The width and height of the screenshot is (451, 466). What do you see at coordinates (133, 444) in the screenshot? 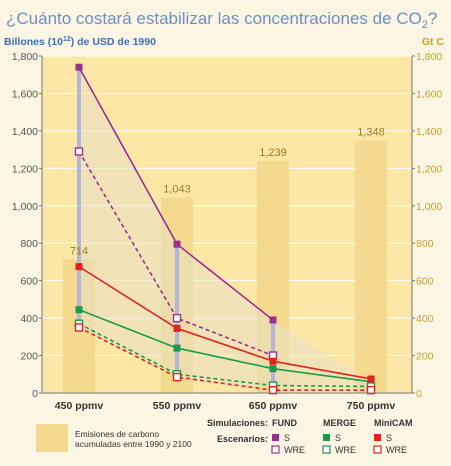
I see `legend-bar-text: acumuladas entre 1990 y 2100` at bounding box center [133, 444].